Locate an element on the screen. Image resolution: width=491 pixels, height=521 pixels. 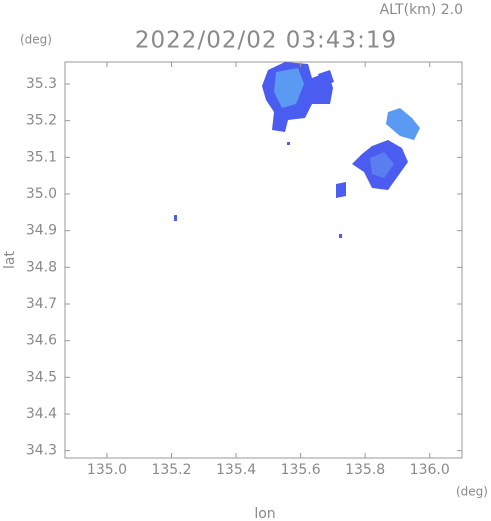
y-tick-label: 35.3 is located at coordinates (41, 84).